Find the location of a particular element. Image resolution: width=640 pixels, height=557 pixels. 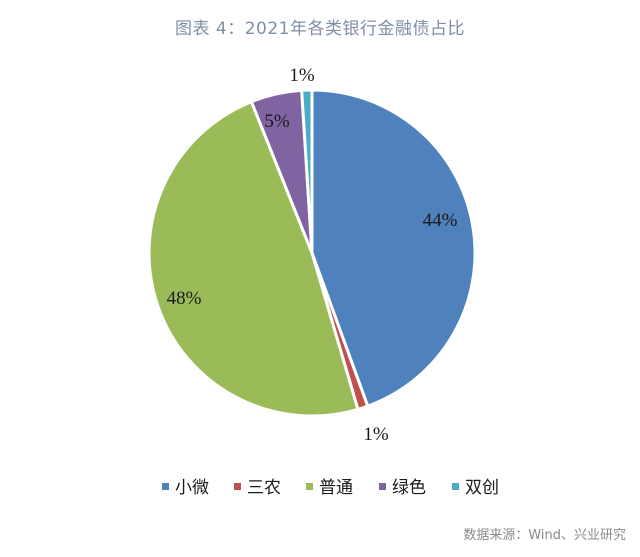

legend-label-三农: 三农 is located at coordinates (264, 488).